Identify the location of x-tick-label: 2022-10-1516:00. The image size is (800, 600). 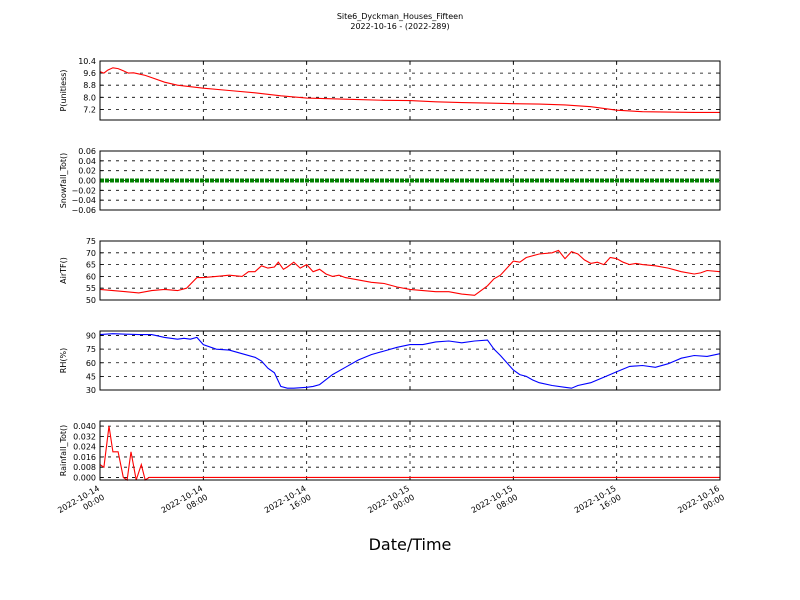
(598, 504).